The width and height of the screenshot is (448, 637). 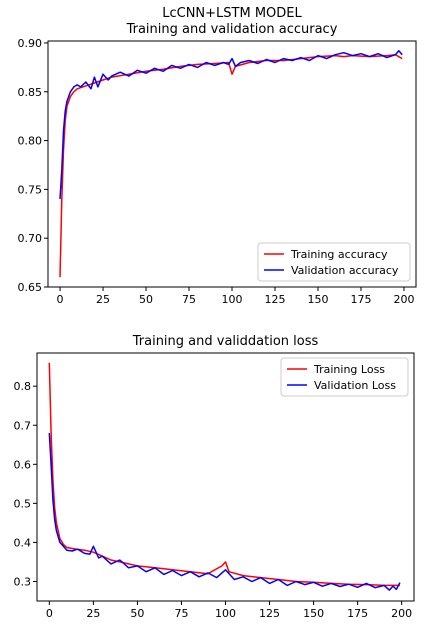 I want to click on accuracy-x-tick-label: 125, so click(x=274, y=299).